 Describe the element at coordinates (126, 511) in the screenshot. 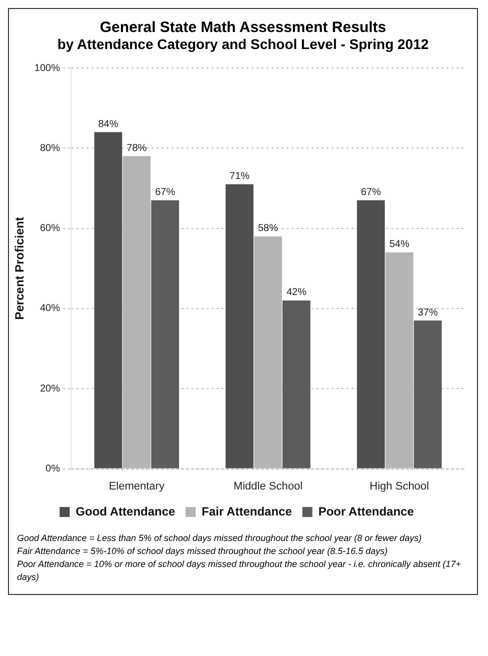

I see `legend-label: Good Attendance` at that location.